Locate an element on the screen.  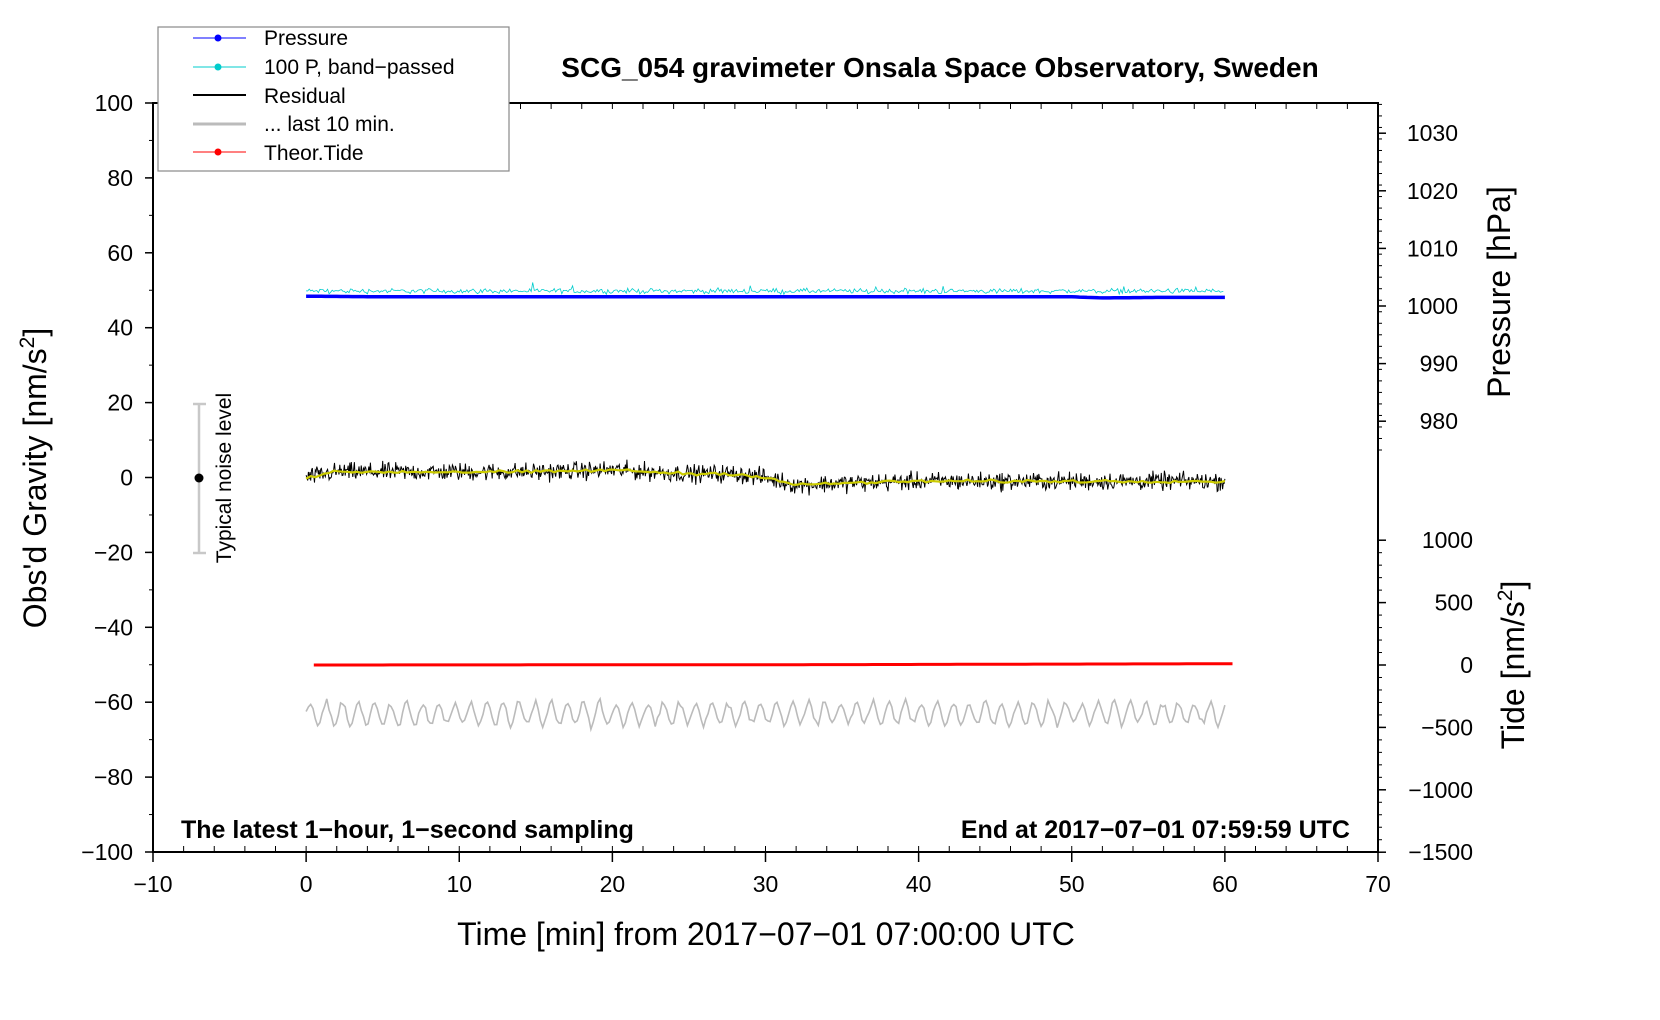
legend-residual: Residual is located at coordinates (269, 96).